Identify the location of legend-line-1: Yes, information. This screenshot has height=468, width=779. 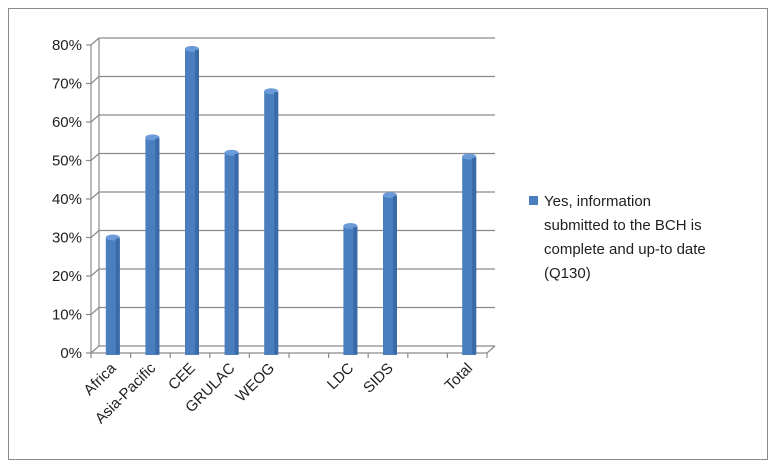
(597, 201).